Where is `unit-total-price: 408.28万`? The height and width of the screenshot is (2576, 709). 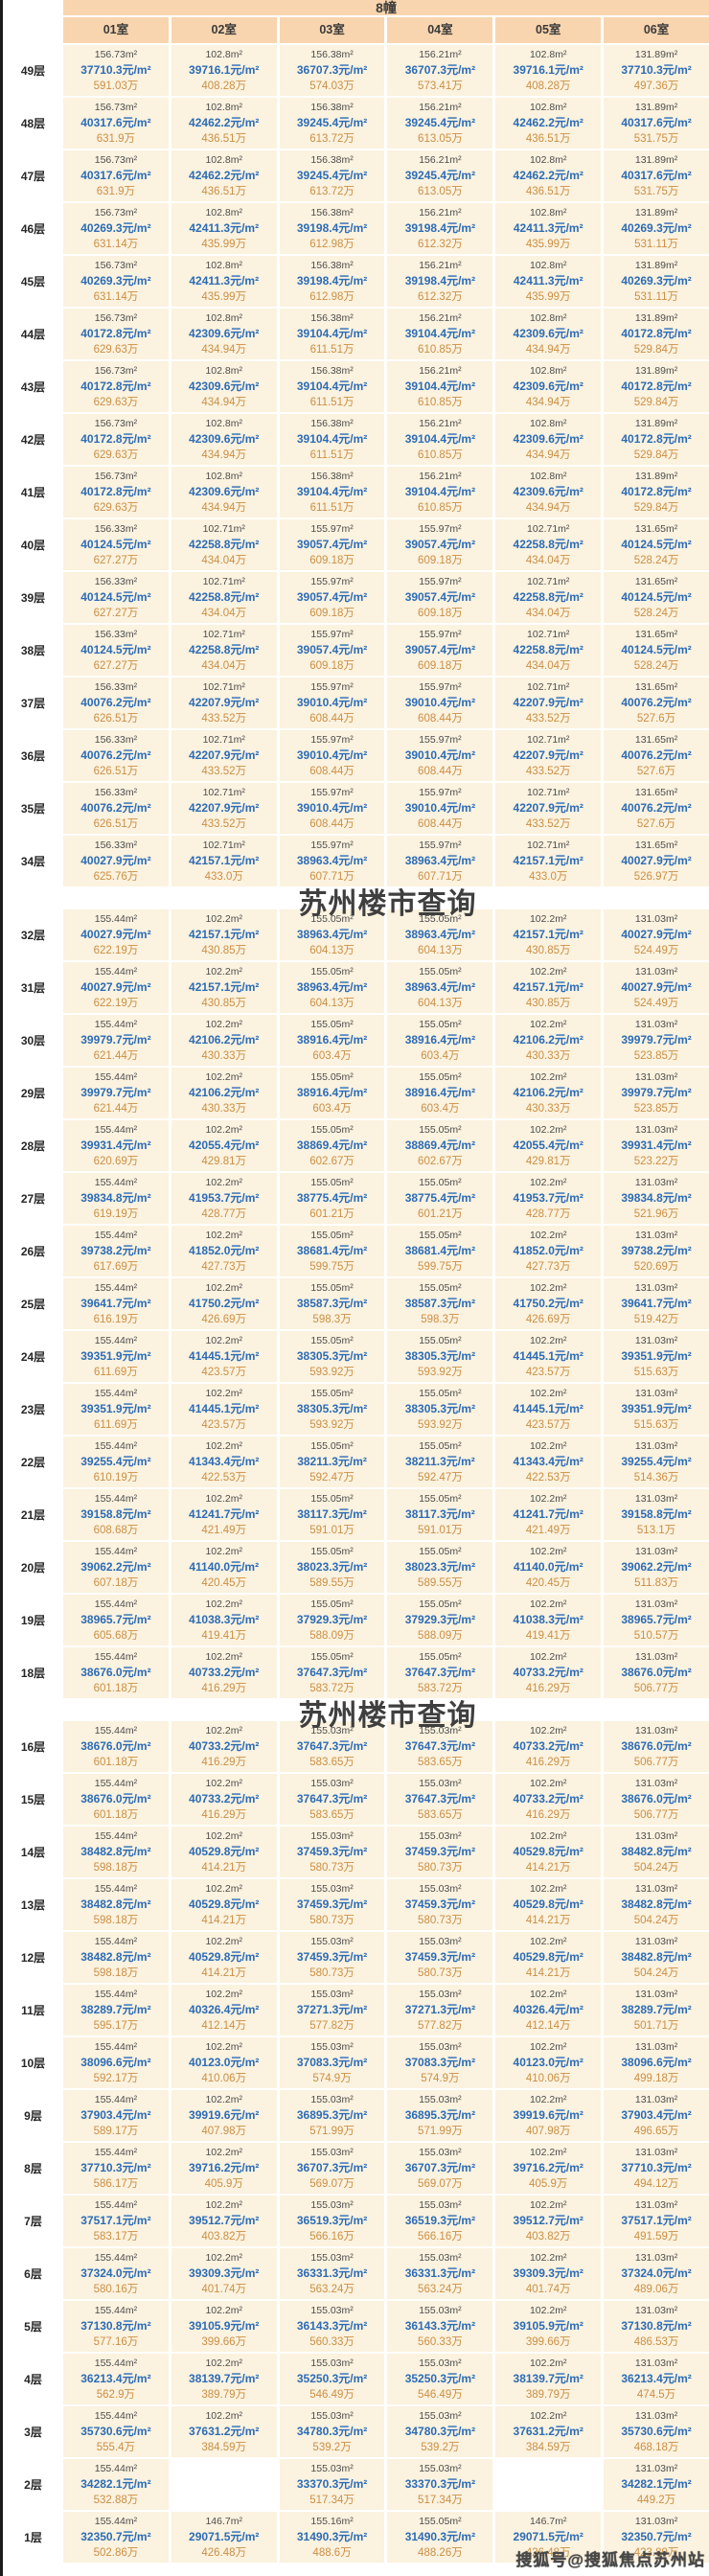 unit-total-price: 408.28万 is located at coordinates (224, 86).